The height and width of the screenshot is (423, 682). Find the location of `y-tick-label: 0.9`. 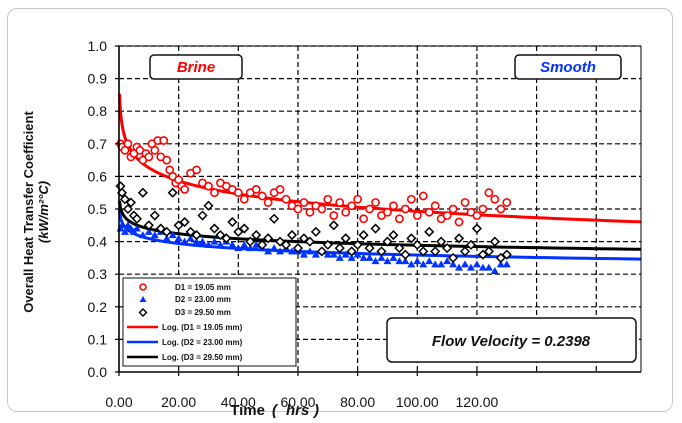

y-tick-label: 0.9 is located at coordinates (98, 79).